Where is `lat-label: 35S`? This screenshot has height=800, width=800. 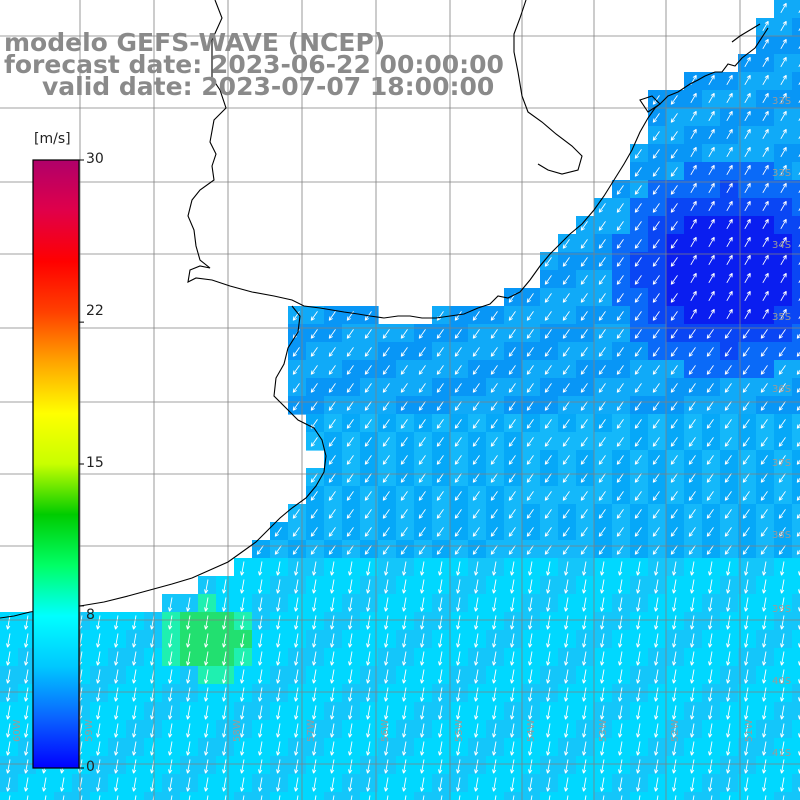
lat-label: 35S is located at coordinates (782, 317).